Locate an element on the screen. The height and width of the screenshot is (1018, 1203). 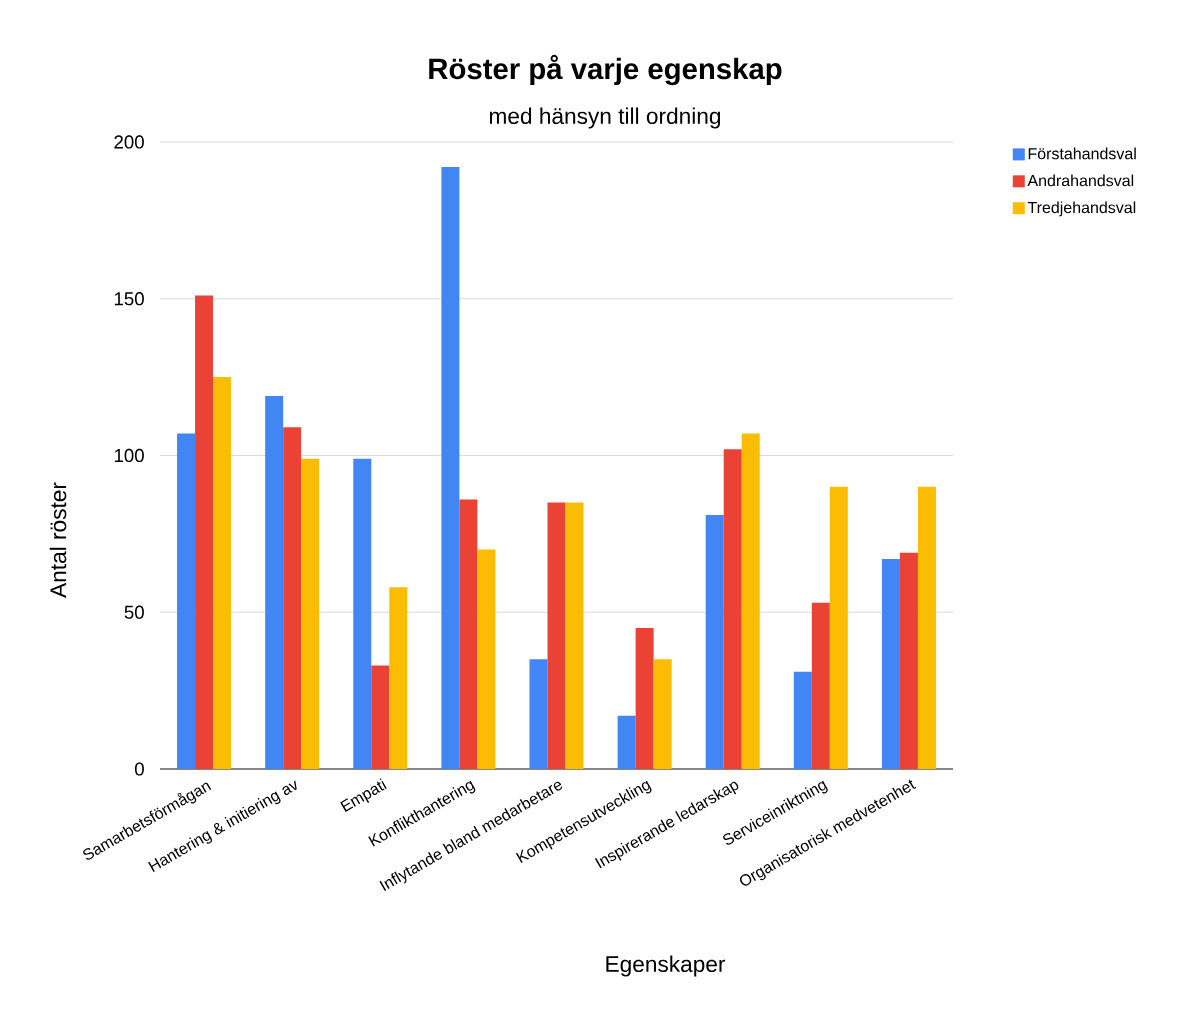
chart-subtitle: med hänsyn till ordning is located at coordinates (605, 118).